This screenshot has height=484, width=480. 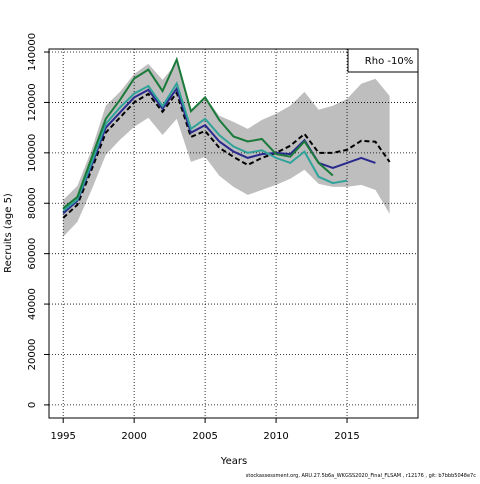 What do you see at coordinates (32, 153) in the screenshot?
I see `y-tick-label: 100000` at bounding box center [32, 153].